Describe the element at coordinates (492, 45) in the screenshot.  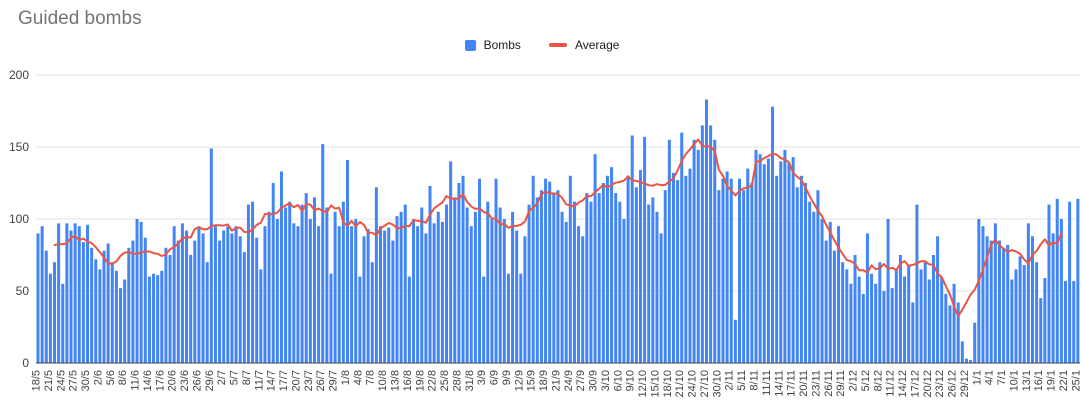
I see `legend-item-bombs: Bombs` at that location.